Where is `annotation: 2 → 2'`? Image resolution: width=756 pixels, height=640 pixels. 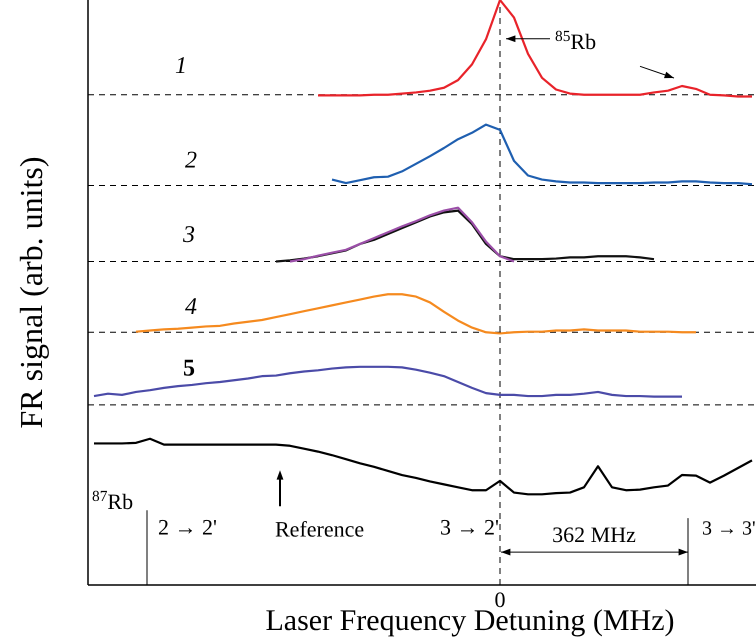 annotation: 2 → 2' is located at coordinates (187, 527).